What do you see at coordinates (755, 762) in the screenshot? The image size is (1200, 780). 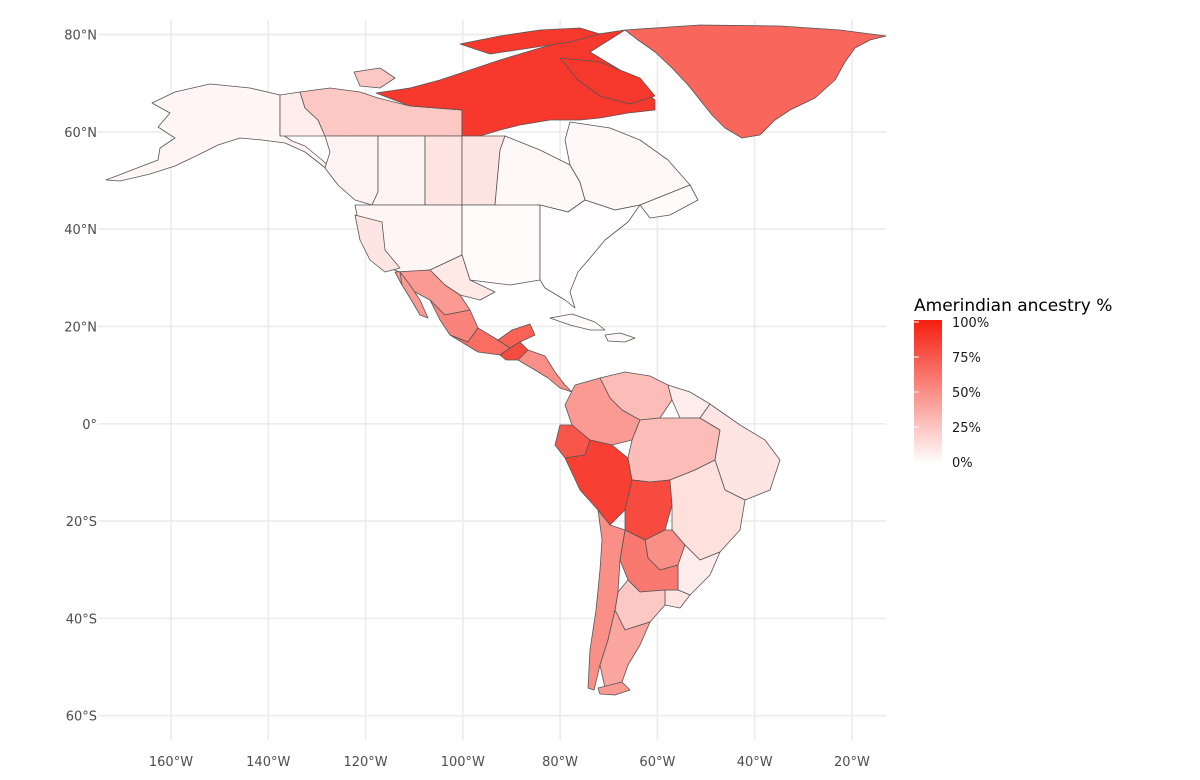 I see `lon-tick-label: 40°W` at bounding box center [755, 762].